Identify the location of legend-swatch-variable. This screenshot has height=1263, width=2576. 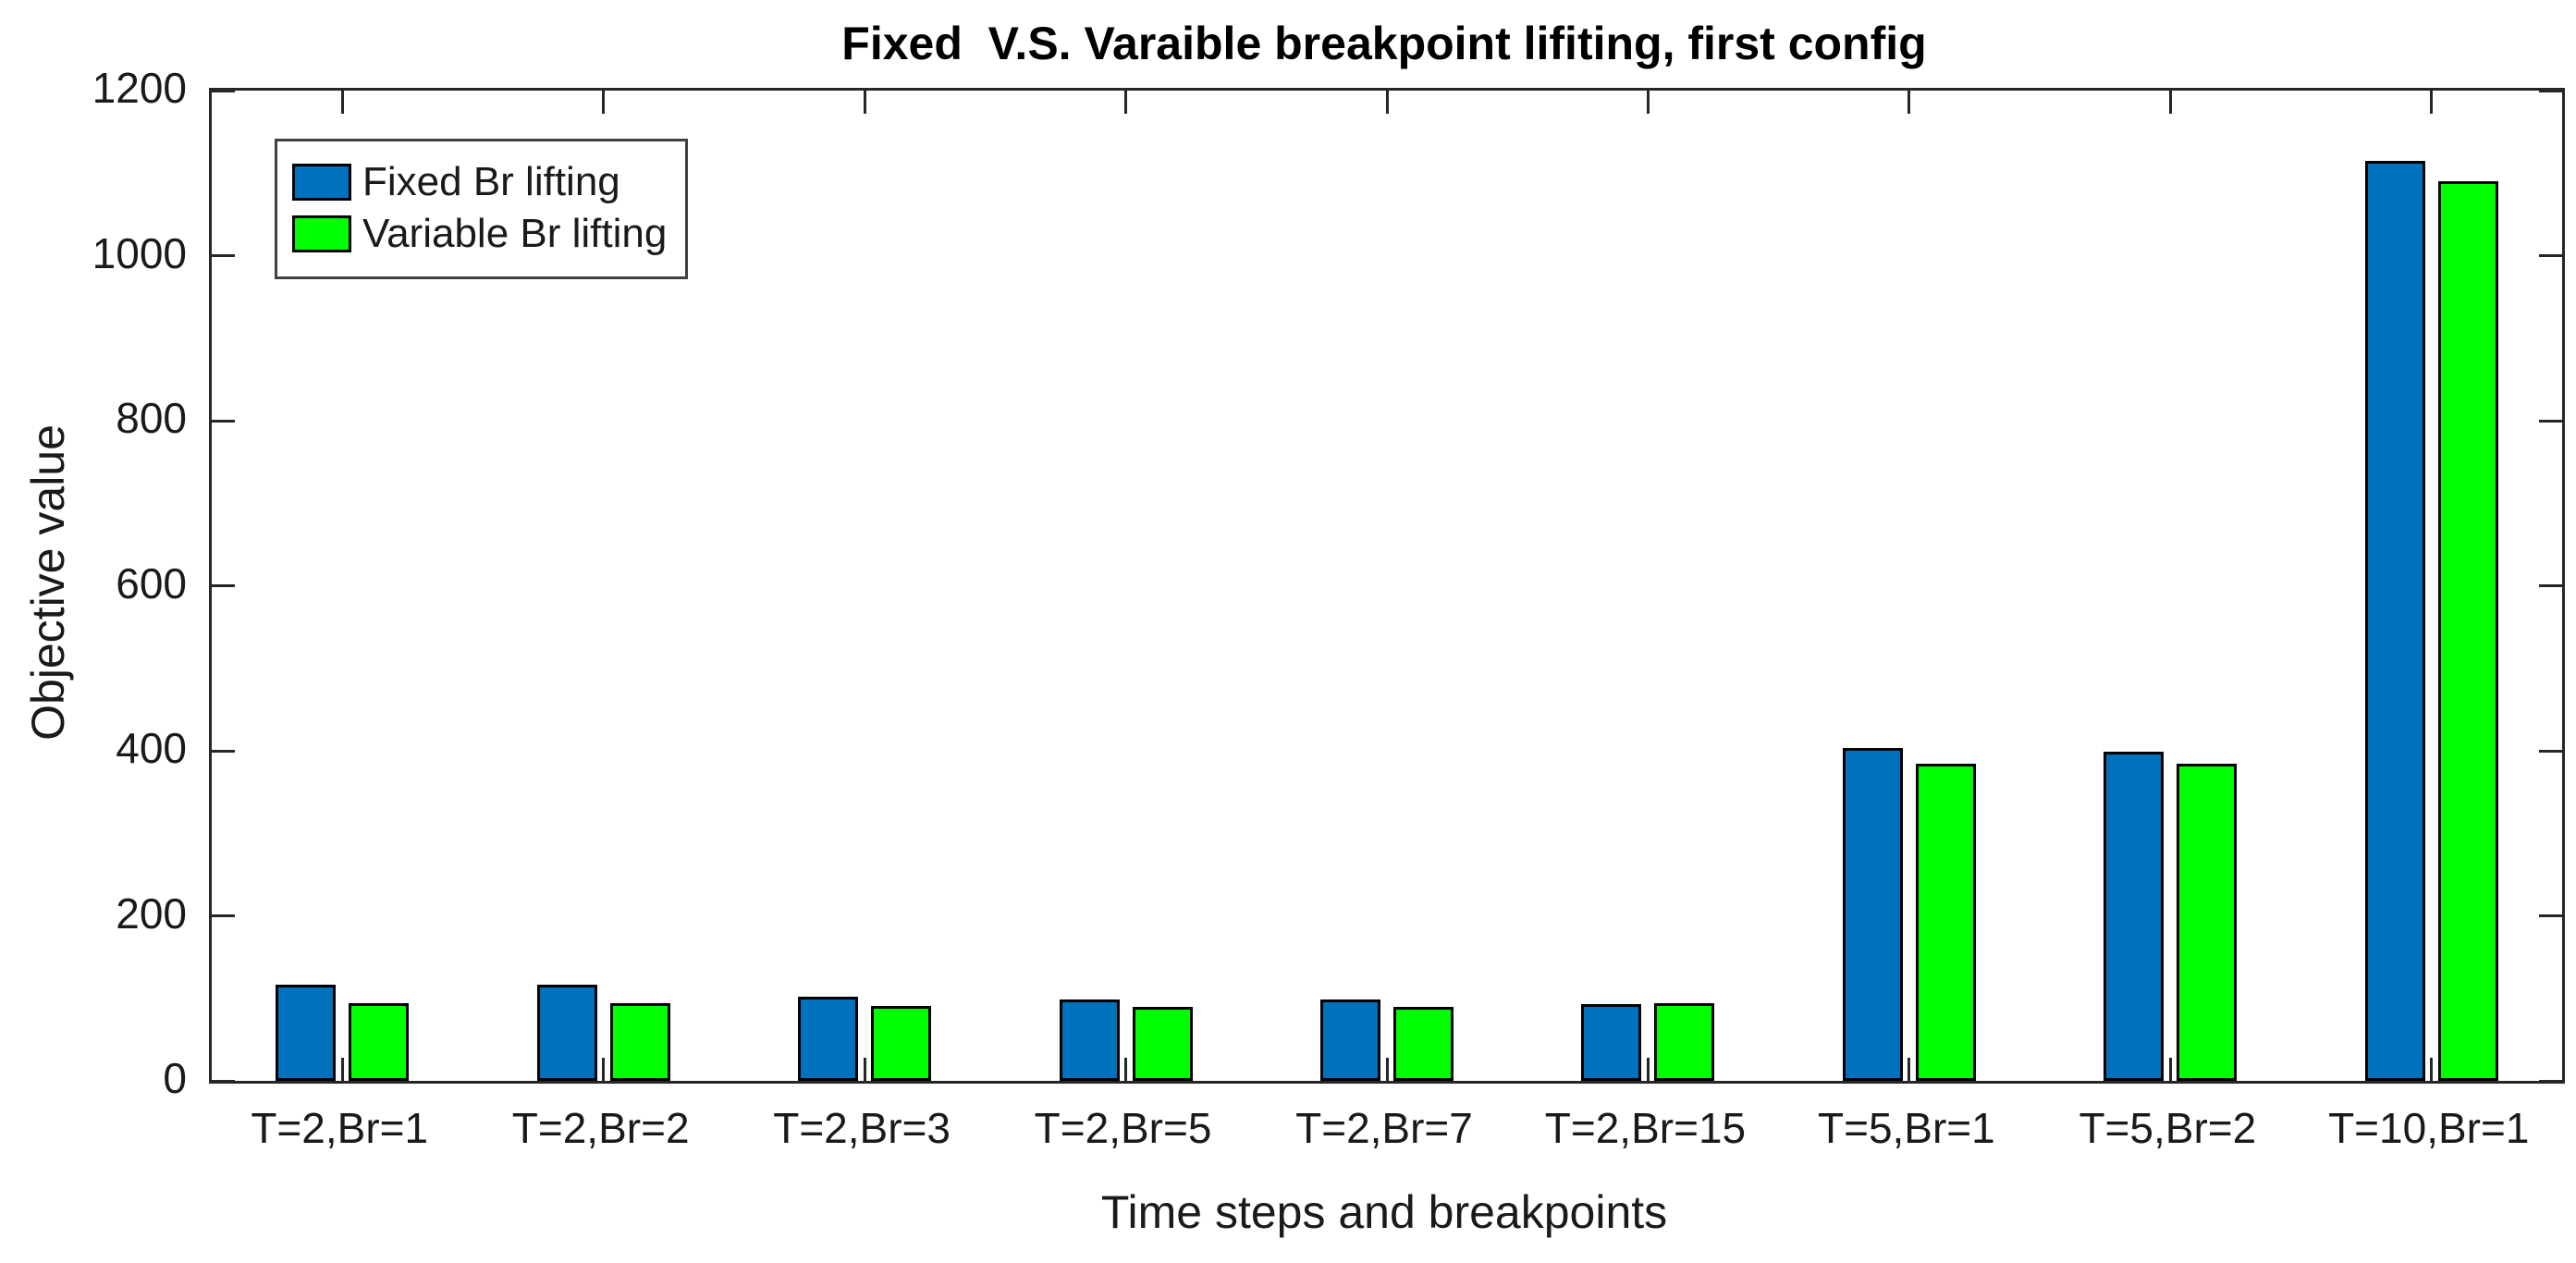
(321, 233).